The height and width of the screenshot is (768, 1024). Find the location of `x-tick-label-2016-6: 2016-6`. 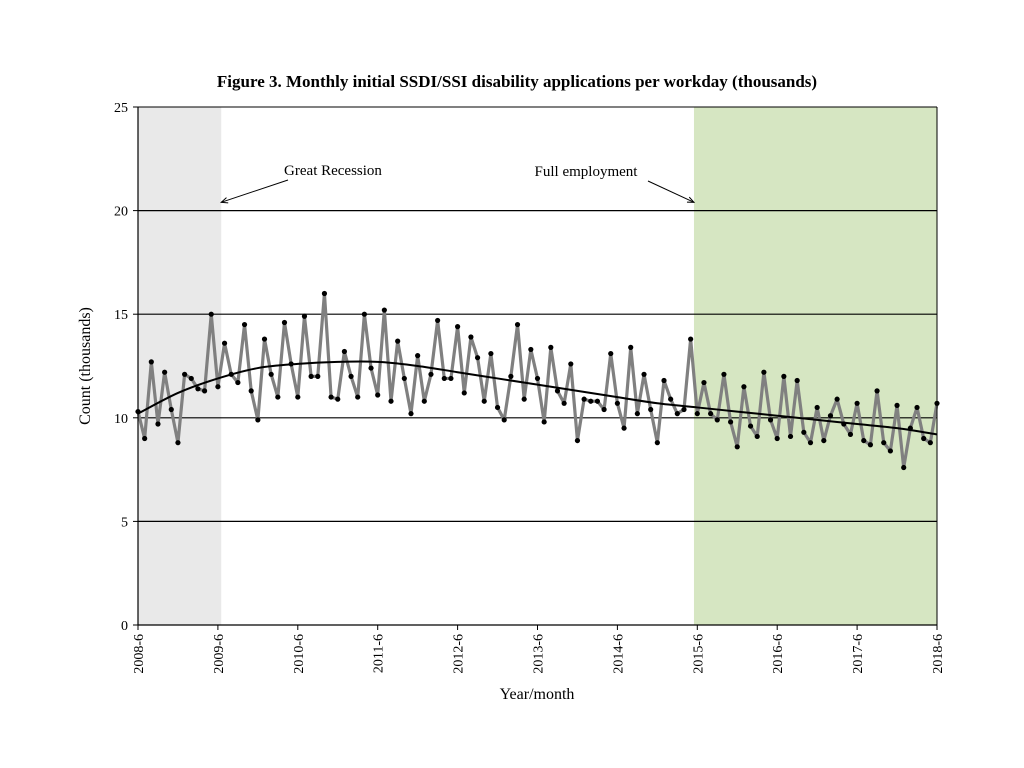

x-tick-label-2016-6: 2016-6 is located at coordinates (778, 654).